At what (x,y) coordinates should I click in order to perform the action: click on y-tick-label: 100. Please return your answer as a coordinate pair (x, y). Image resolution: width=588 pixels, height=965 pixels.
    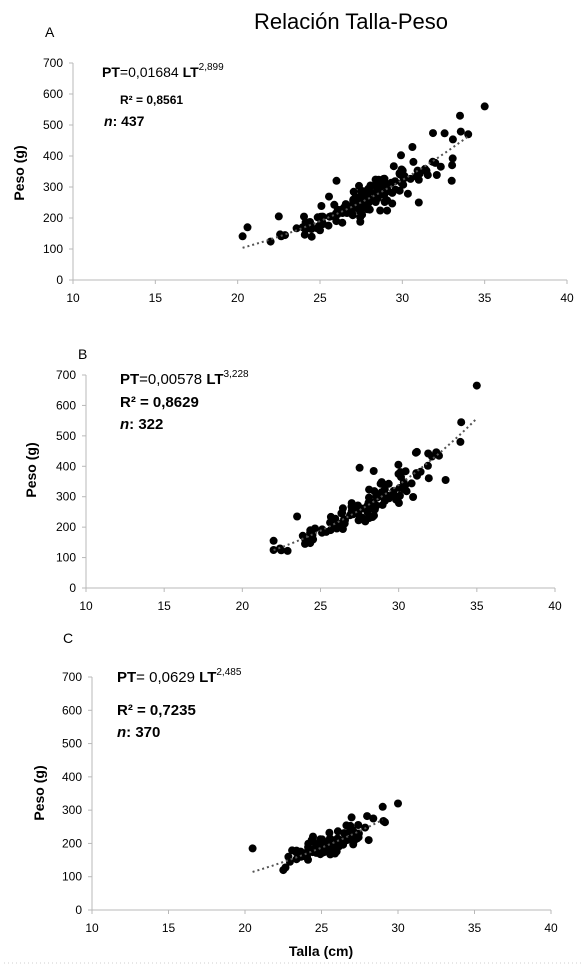
    Looking at the image, I should click on (72, 877).